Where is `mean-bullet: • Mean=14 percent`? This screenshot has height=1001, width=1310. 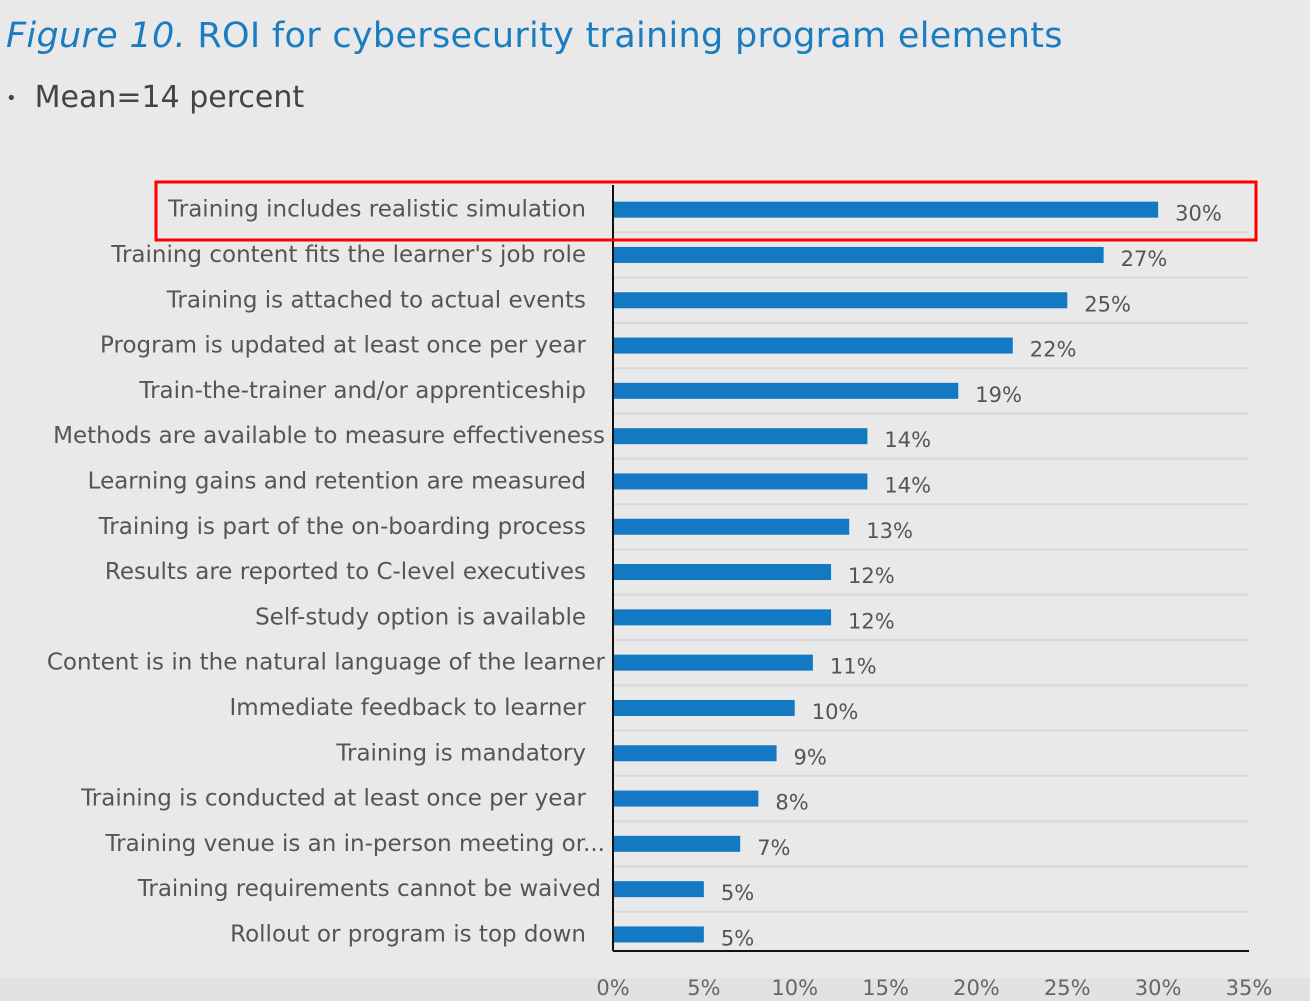
mean-bullet: • Mean=14 percent is located at coordinates (155, 97).